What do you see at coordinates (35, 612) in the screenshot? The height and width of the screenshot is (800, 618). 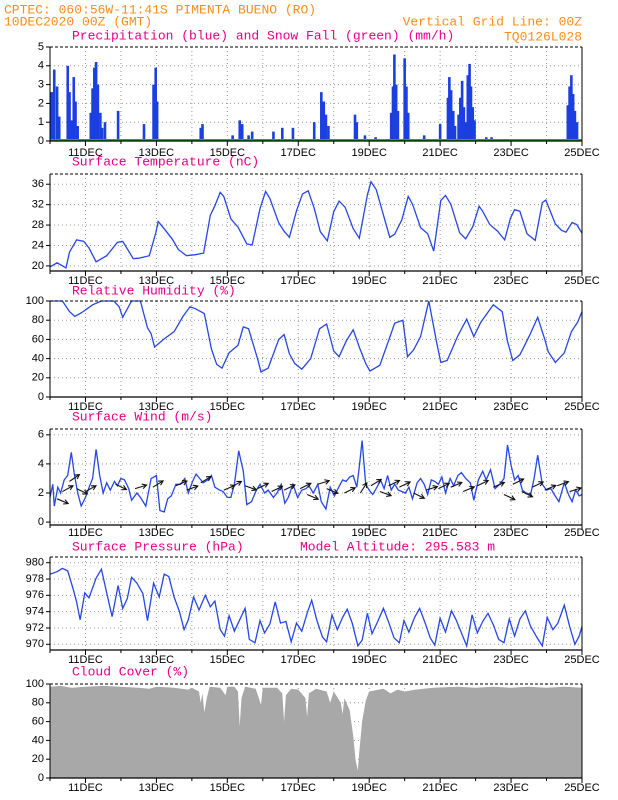 I see `y-tick-label: 974` at bounding box center [35, 612].